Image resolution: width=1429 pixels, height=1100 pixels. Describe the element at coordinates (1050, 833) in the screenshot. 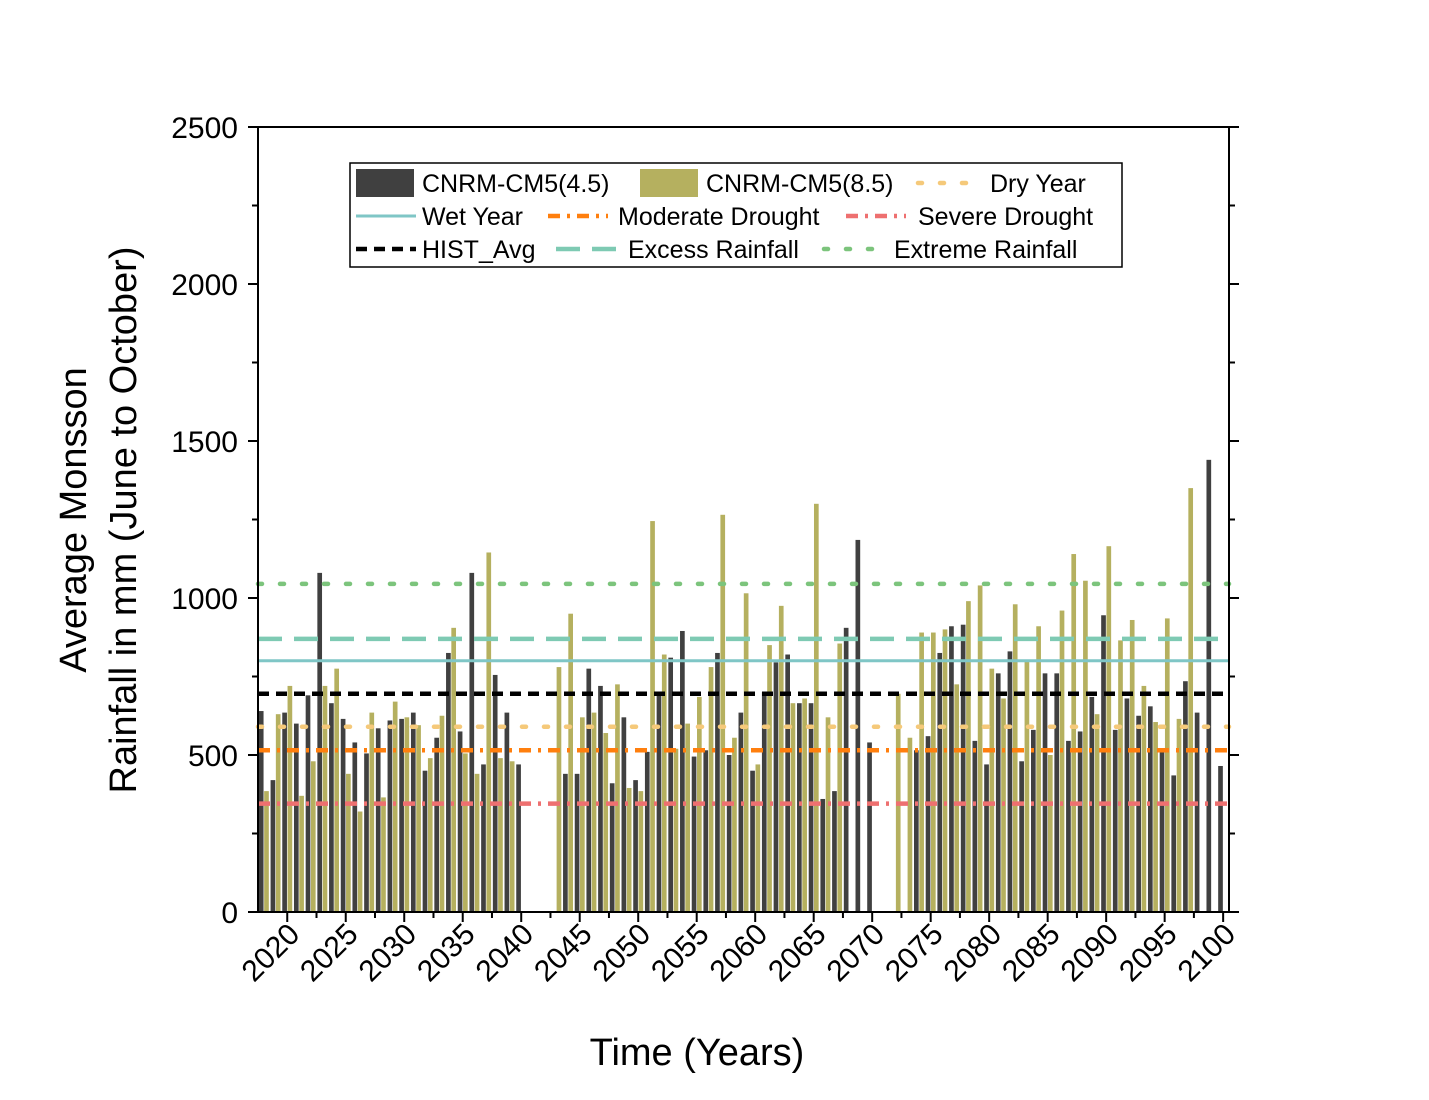

I see `bar-rcp85-2085` at that location.